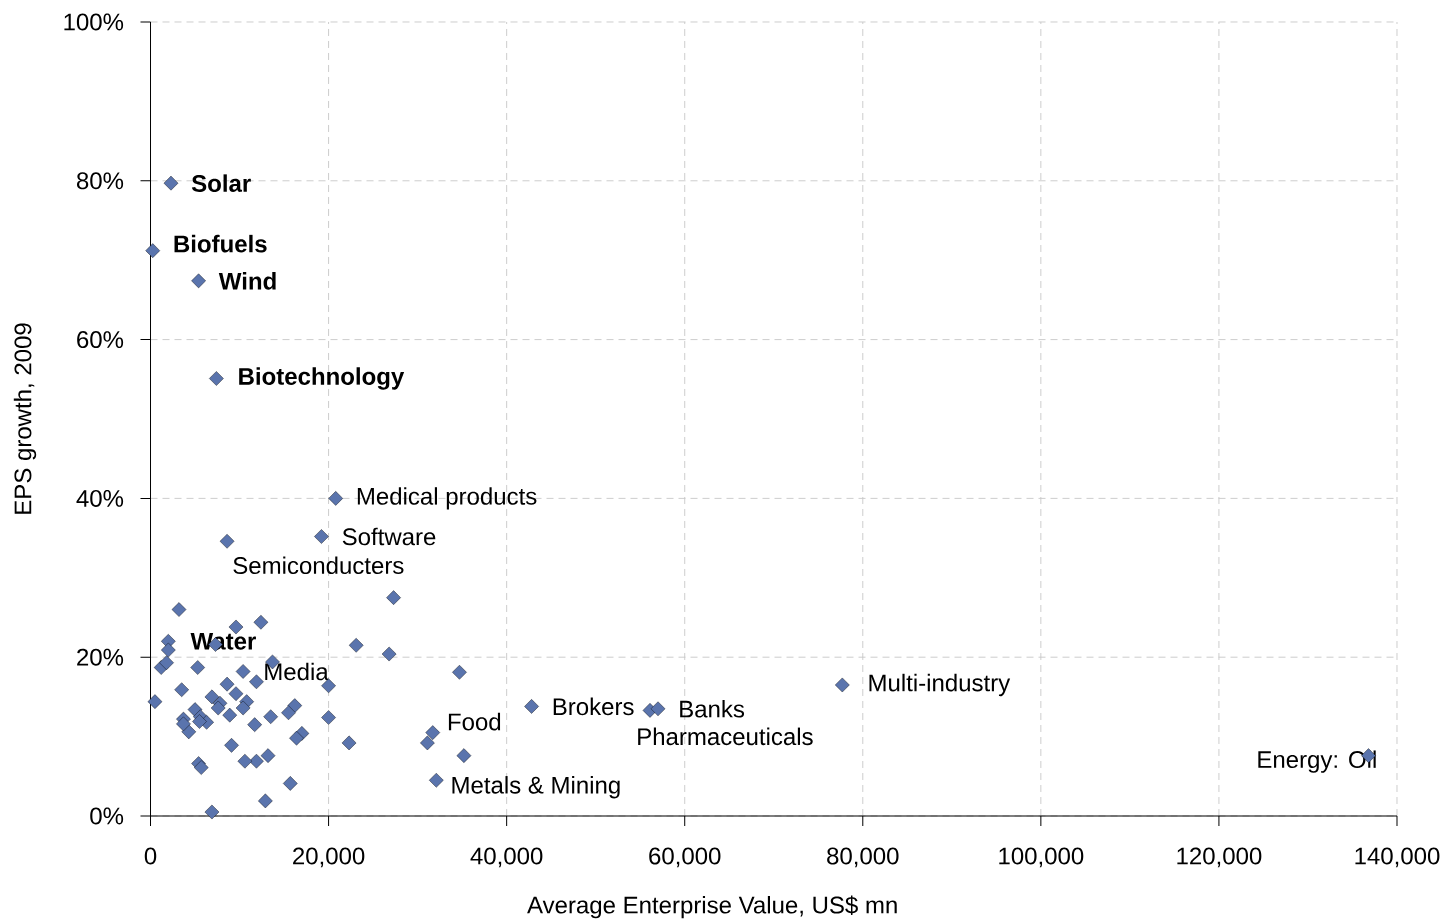 The image size is (1456, 923). Describe the element at coordinates (25, 418) in the screenshot. I see `y-axis-title: EPS growth, 2009` at that location.